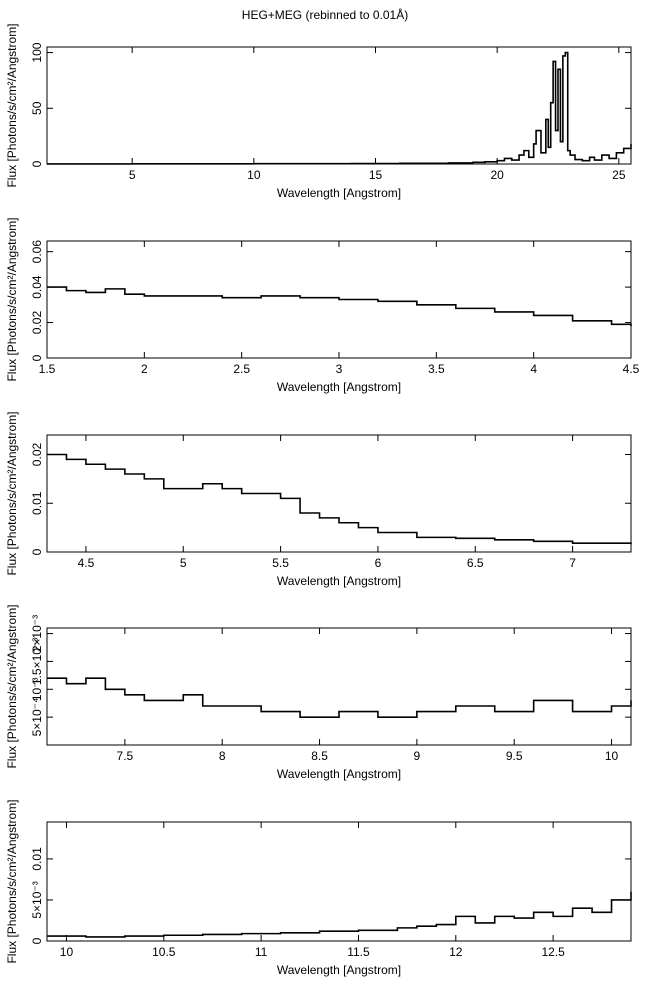 The height and width of the screenshot is (991, 650). I want to click on y-tick-label: 100, so click(37, 52).